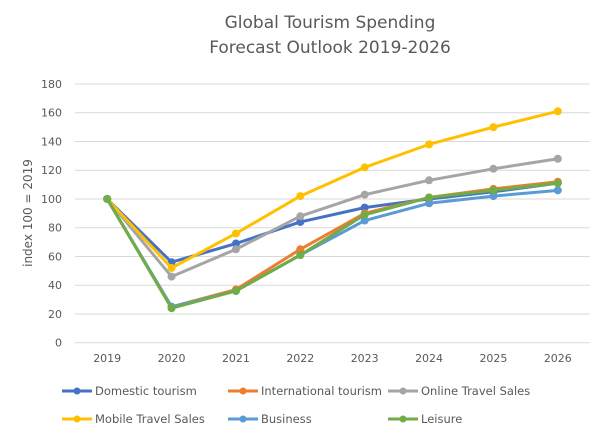 The height and width of the screenshot is (440, 600). Describe the element at coordinates (365, 358) in the screenshot. I see `x-tick-label: 2023` at that location.